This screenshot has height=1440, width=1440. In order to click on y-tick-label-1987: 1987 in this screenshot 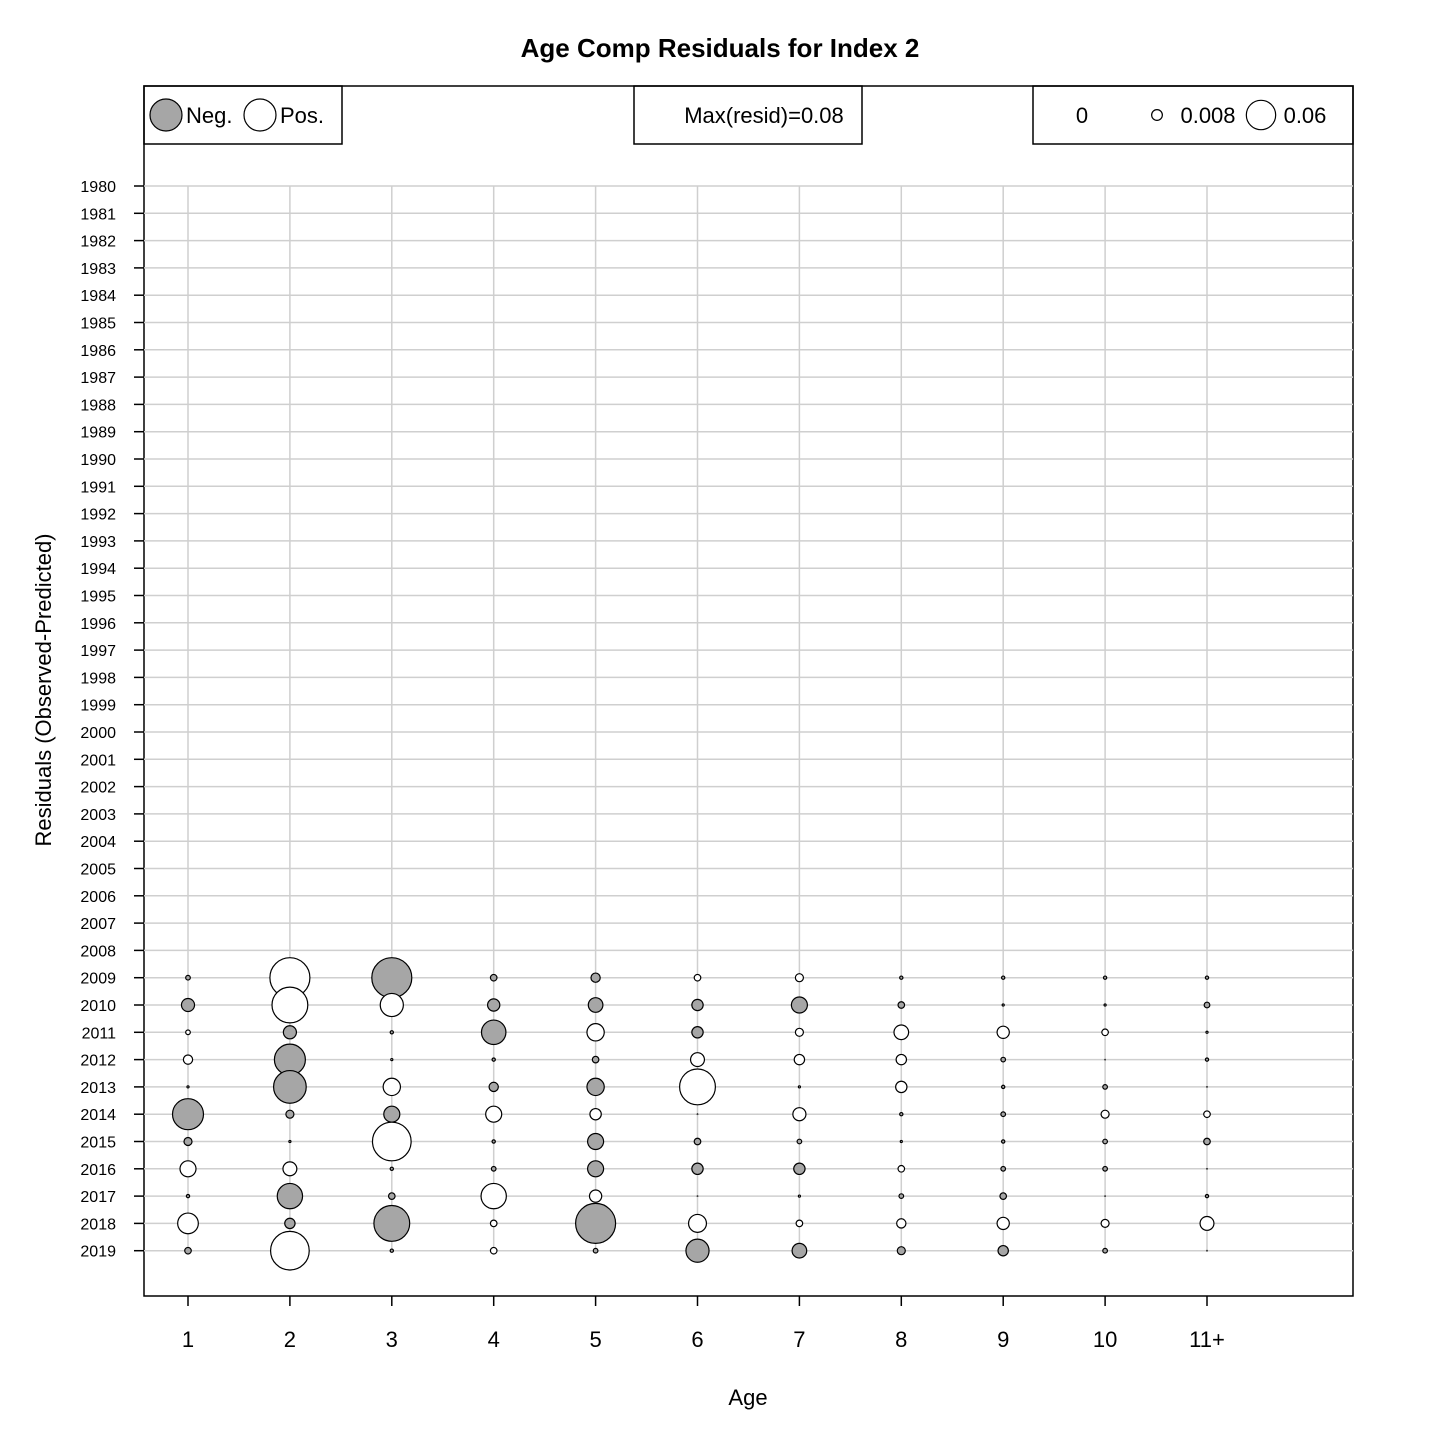, I will do `click(98, 378)`.